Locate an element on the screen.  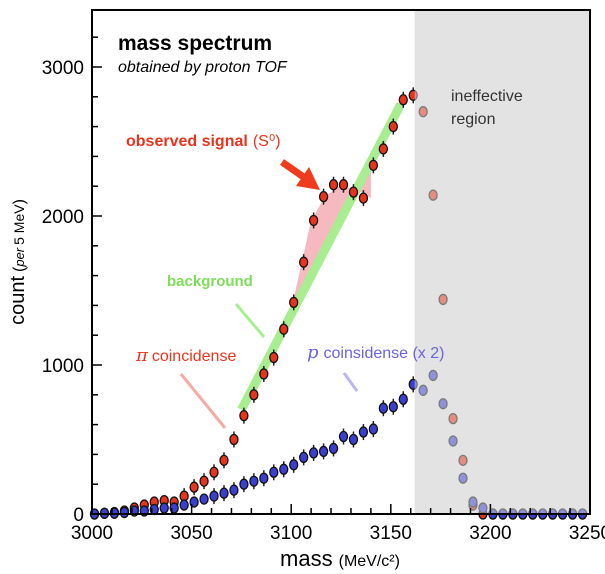
y-axis-label: count(per5 MeV) is located at coordinates (18, 262).